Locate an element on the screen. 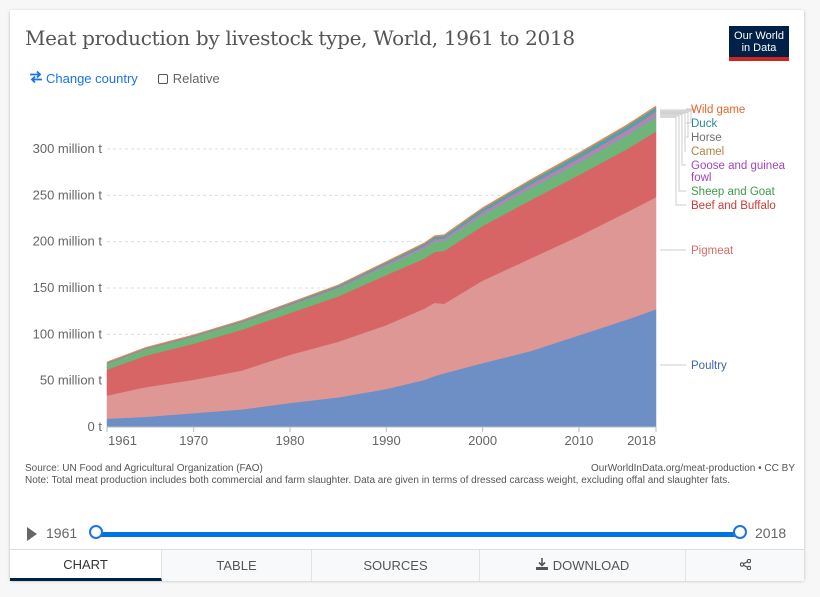 The height and width of the screenshot is (597, 820). tab-chart: CHART is located at coordinates (86, 565).